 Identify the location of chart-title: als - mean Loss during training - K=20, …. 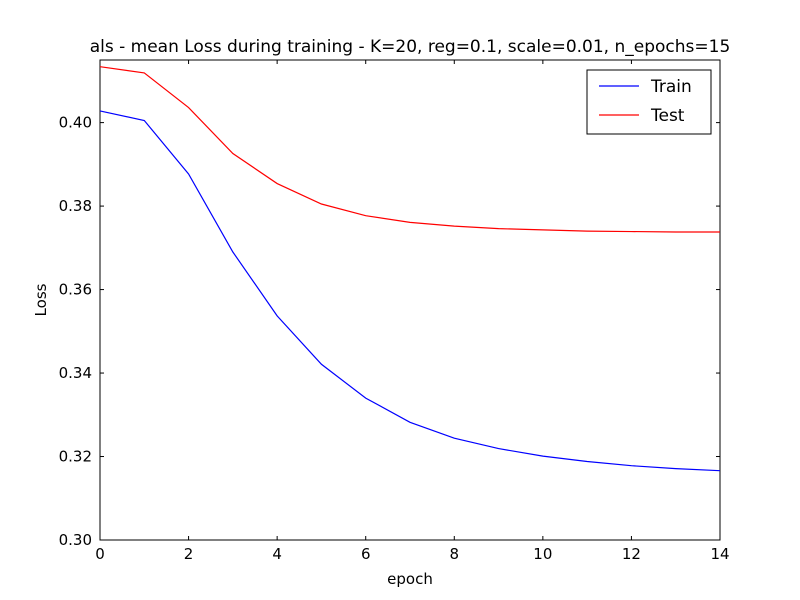
(410, 47).